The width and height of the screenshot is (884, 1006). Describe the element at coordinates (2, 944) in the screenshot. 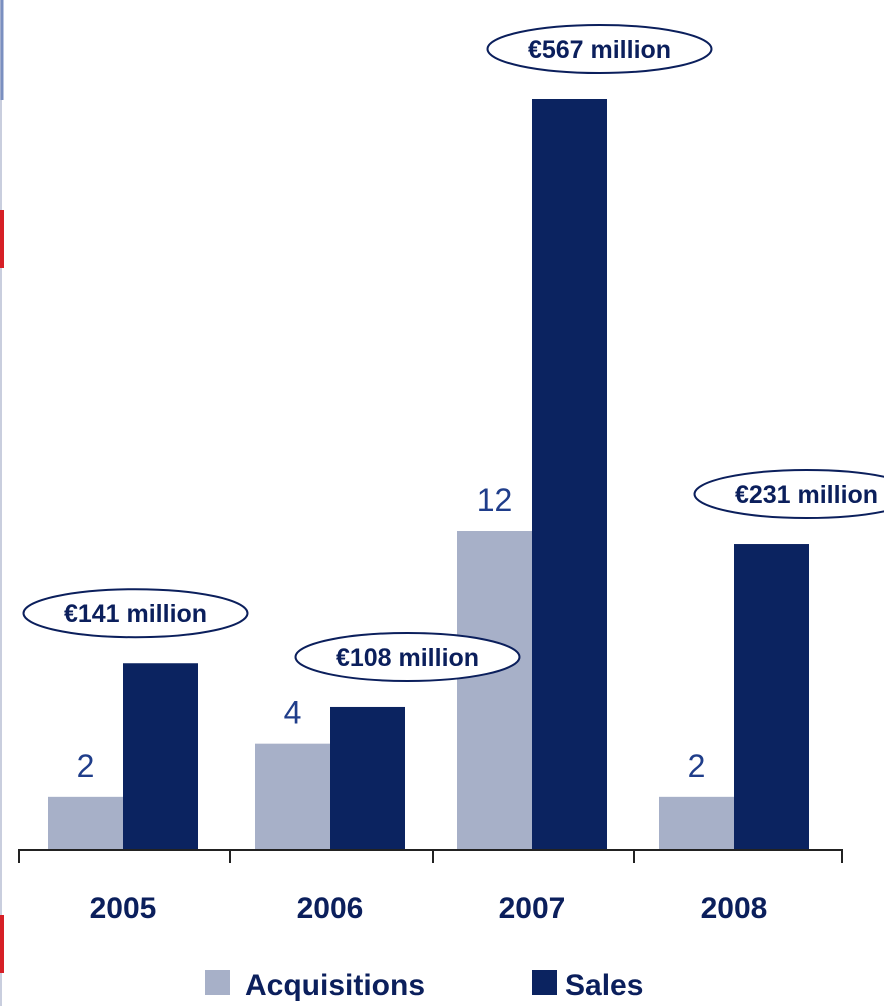

I see `left-edge-red-mark-bottom` at that location.